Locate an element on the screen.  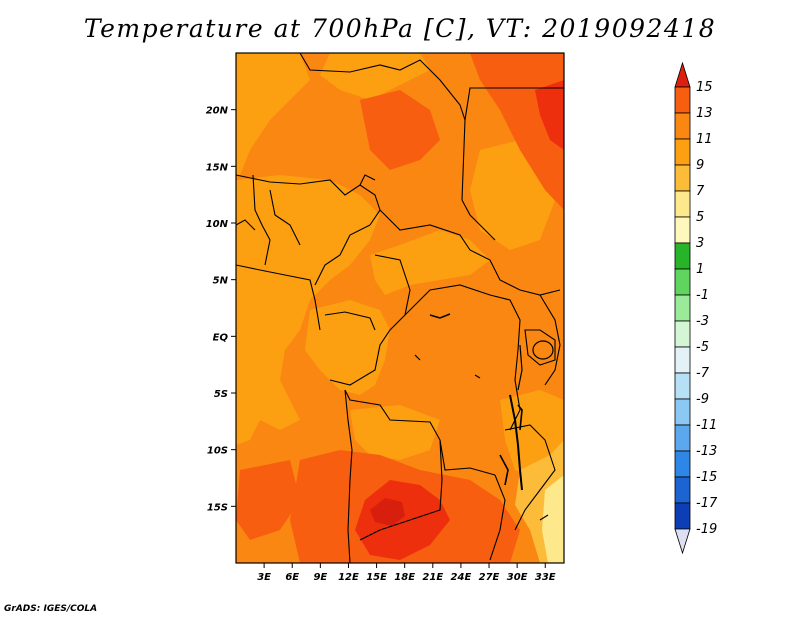
colorbar-level-label: -13 is located at coordinates (706, 451).